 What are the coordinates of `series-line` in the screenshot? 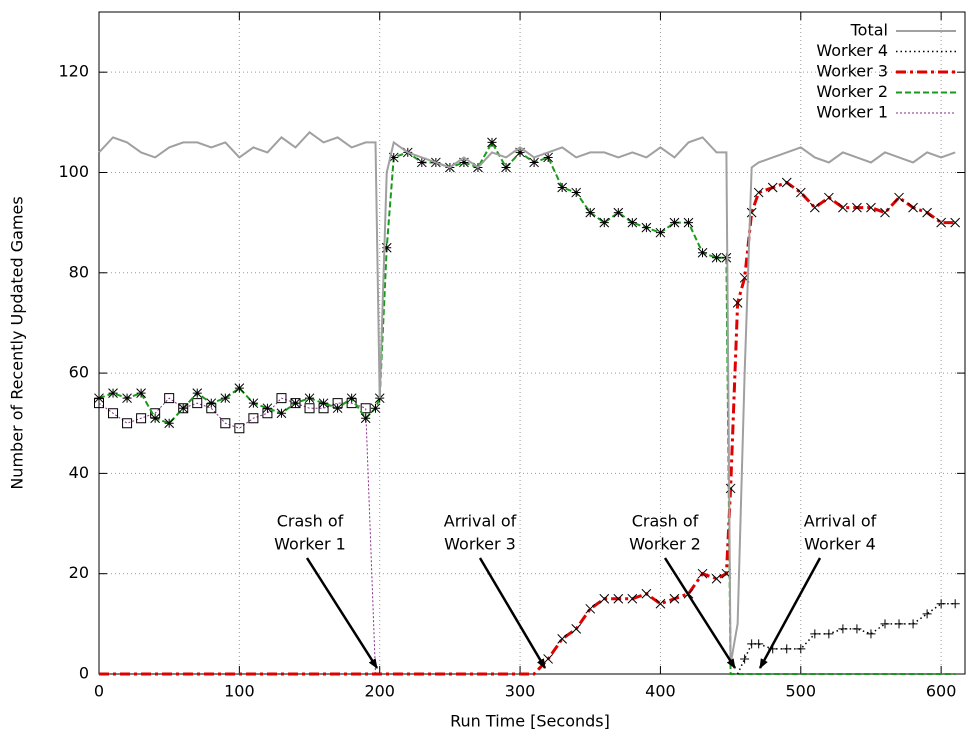 It's located at (846, 639).